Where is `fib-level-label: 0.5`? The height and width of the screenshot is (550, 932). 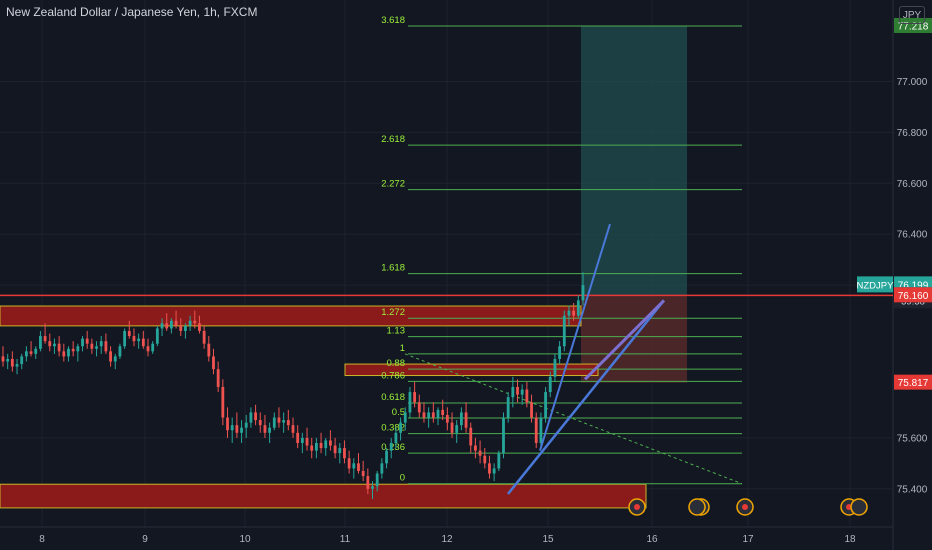
fib-level-label: 0.5 is located at coordinates (398, 412).